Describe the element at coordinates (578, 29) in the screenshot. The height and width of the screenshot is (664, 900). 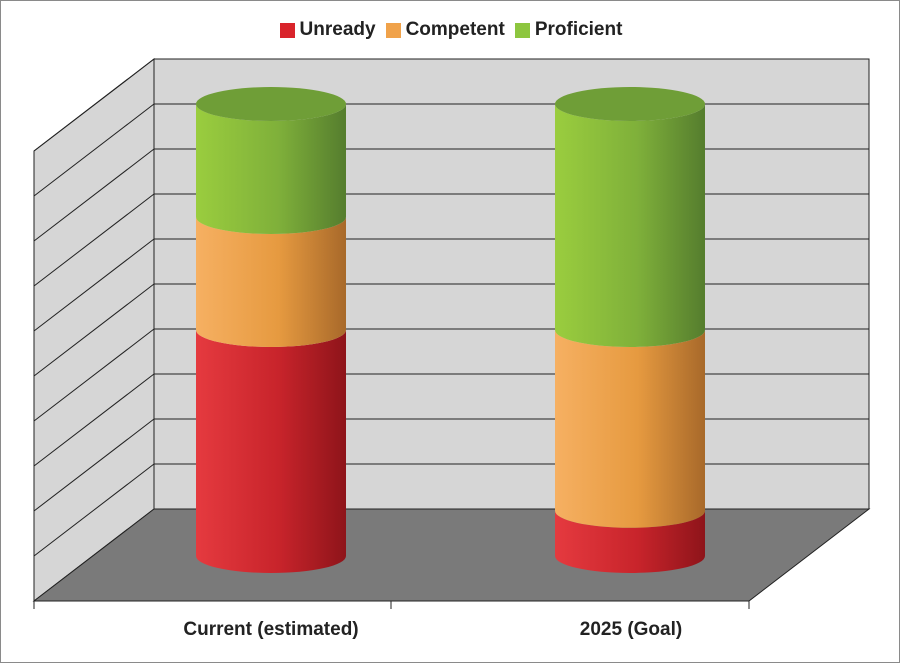
I see `legend-label-proficient: Proficient` at that location.